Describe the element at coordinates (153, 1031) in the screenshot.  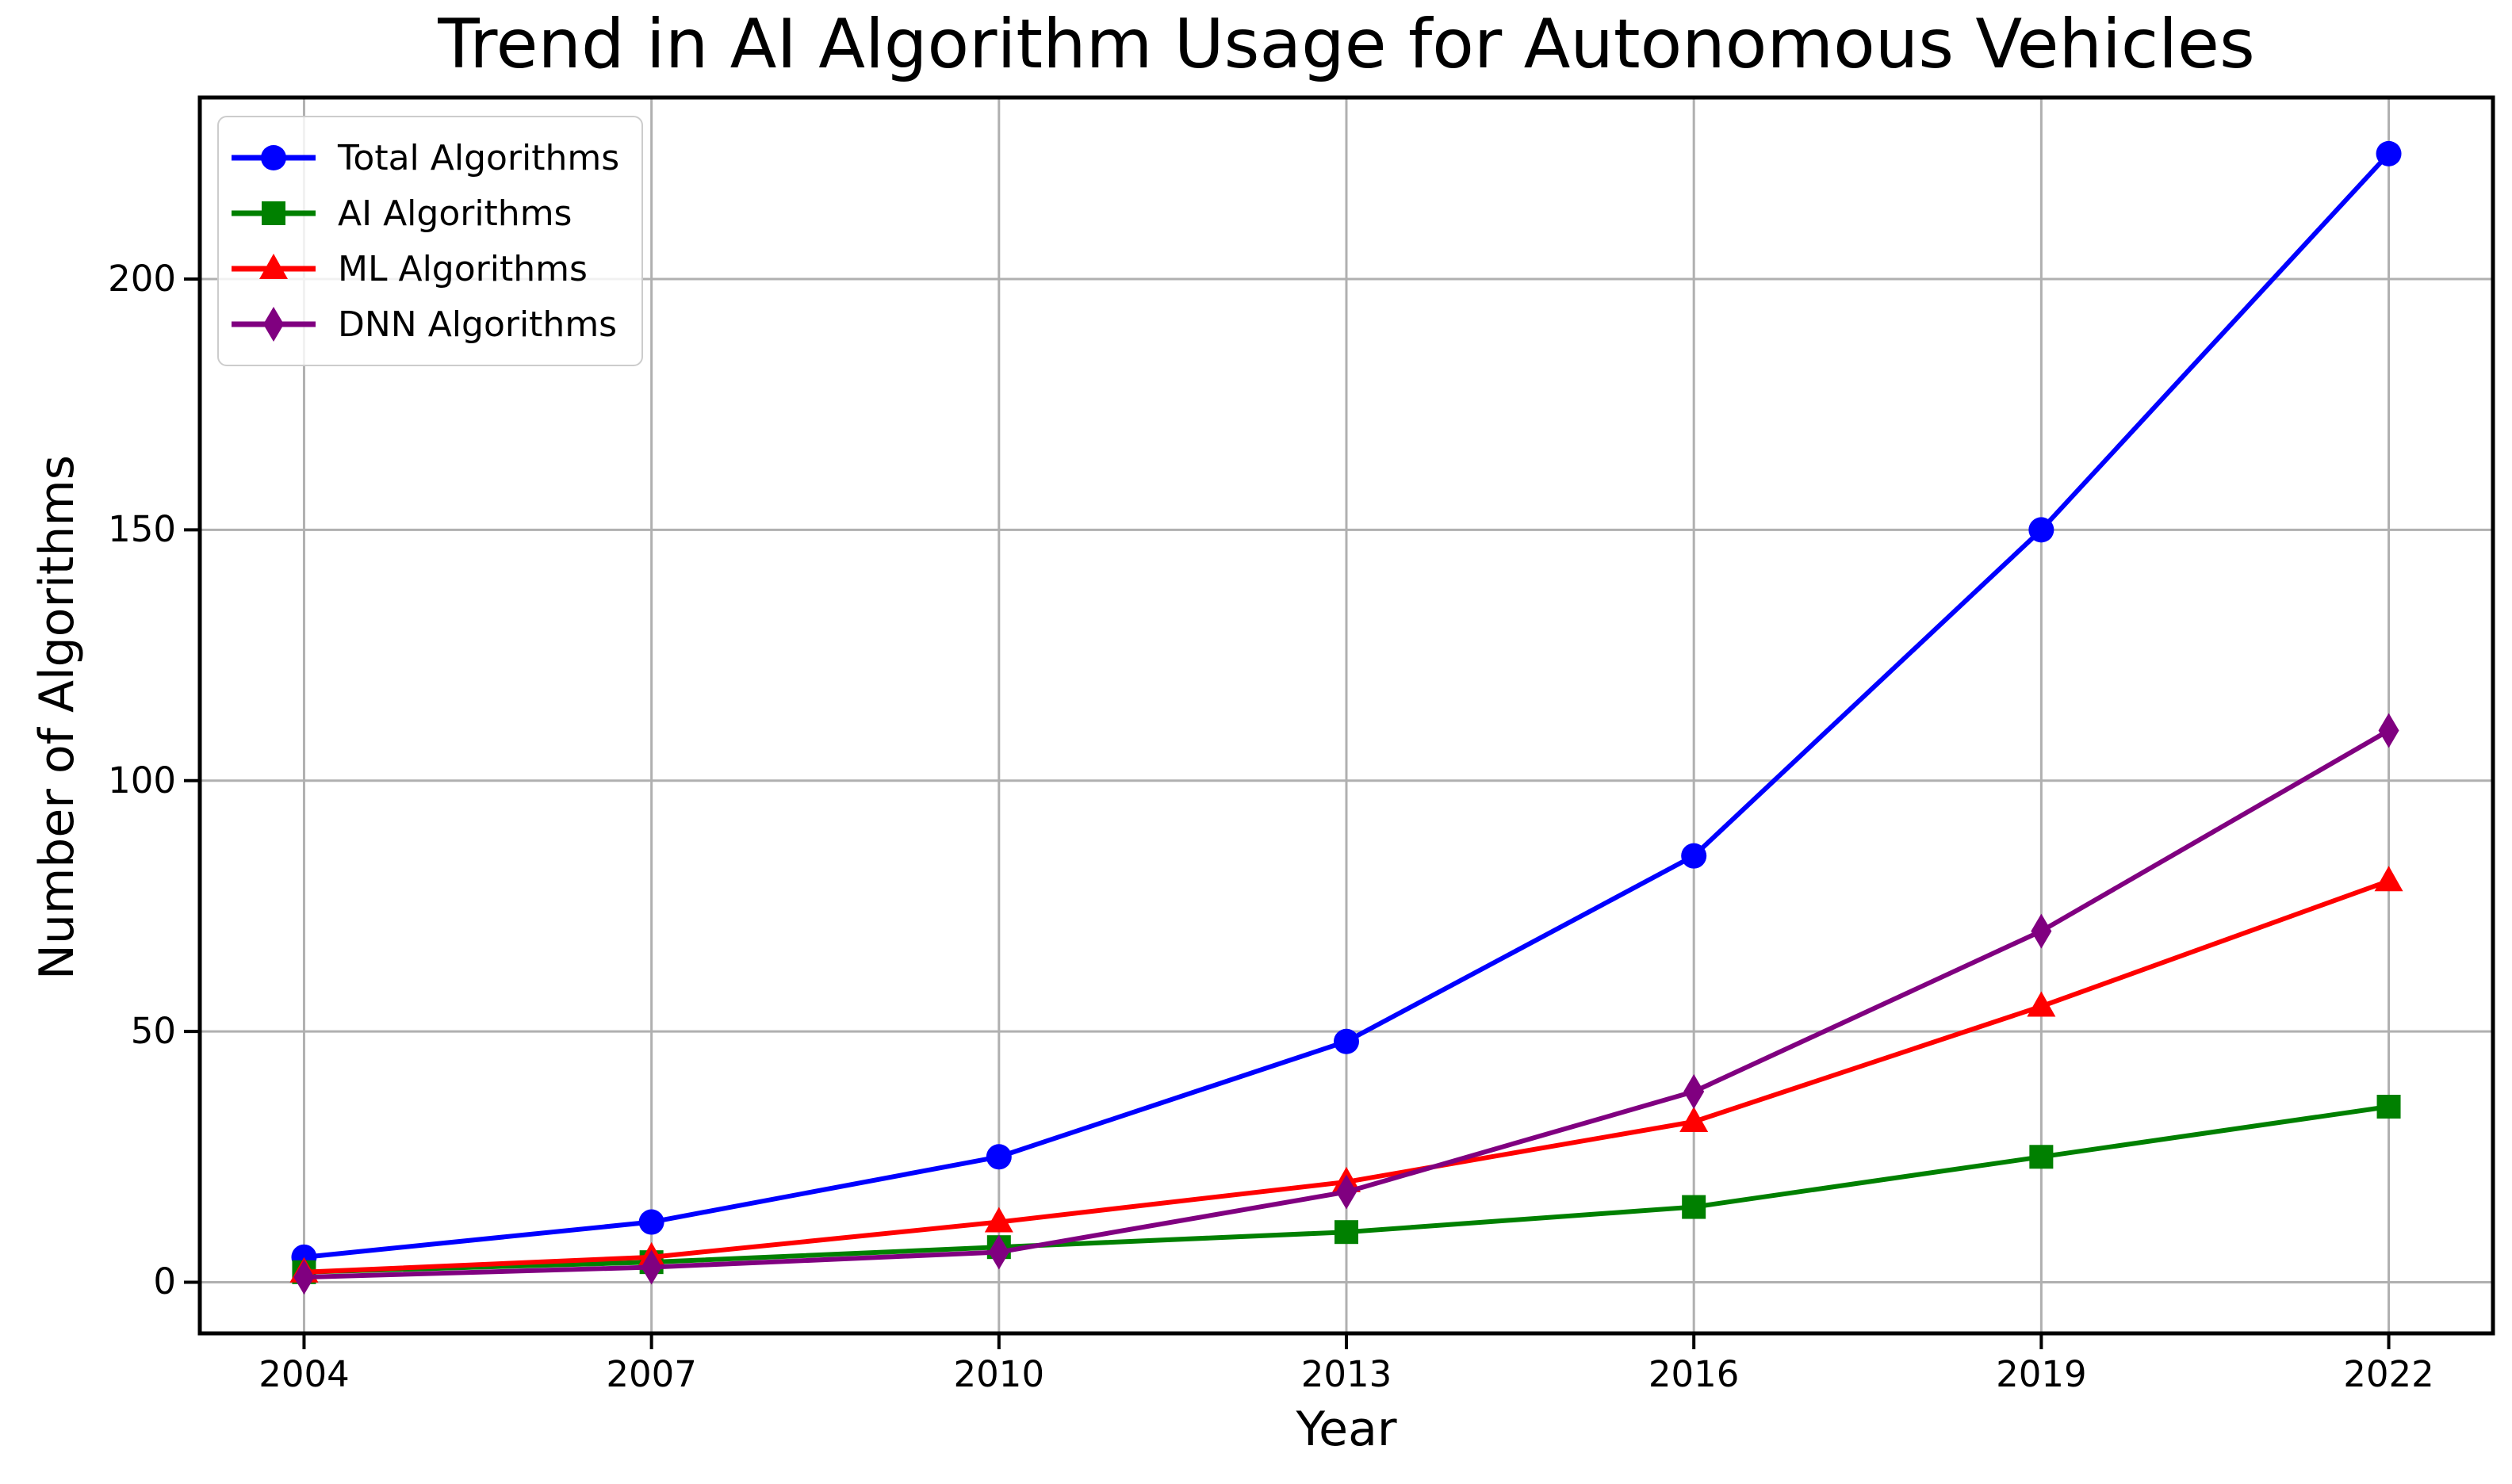
I see `y-tick-label: 50` at that location.